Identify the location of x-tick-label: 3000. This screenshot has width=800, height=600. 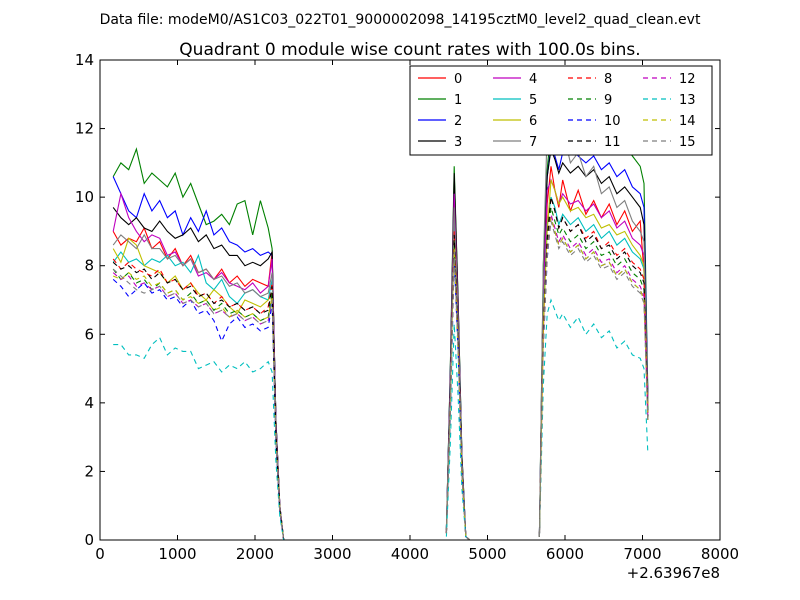
(332, 554).